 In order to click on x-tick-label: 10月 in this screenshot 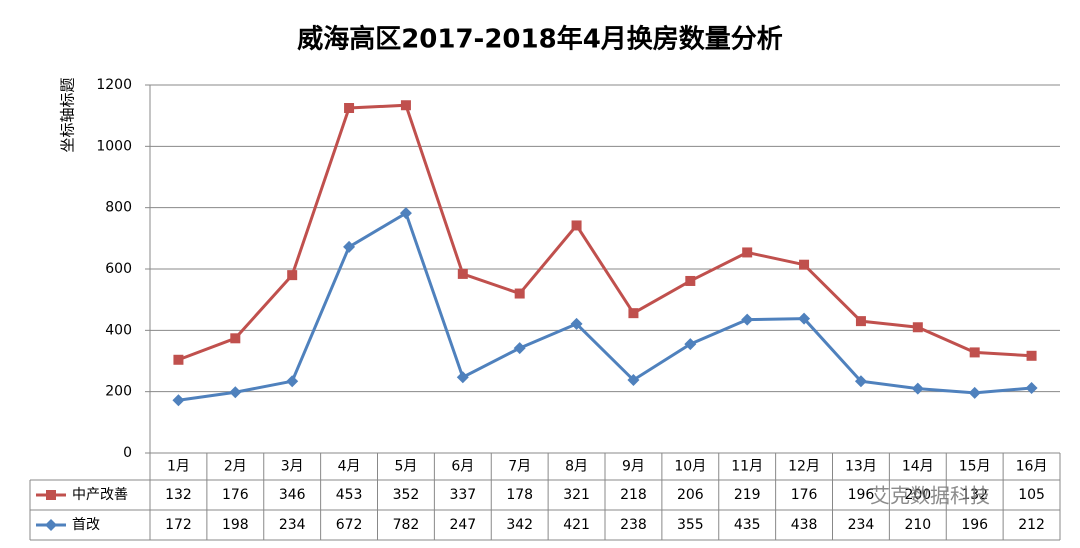, I will do `click(690, 467)`.